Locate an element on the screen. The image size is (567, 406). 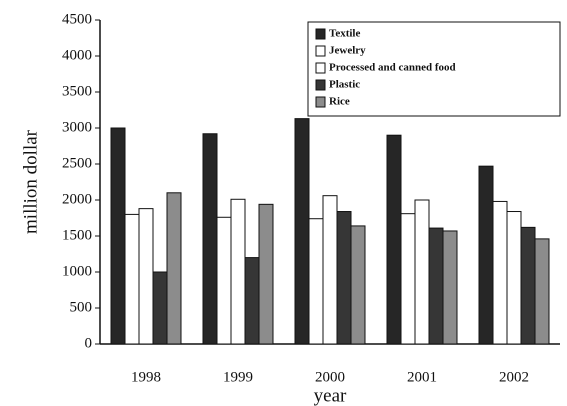
y-tick-label: 2500 is located at coordinates (77, 163).